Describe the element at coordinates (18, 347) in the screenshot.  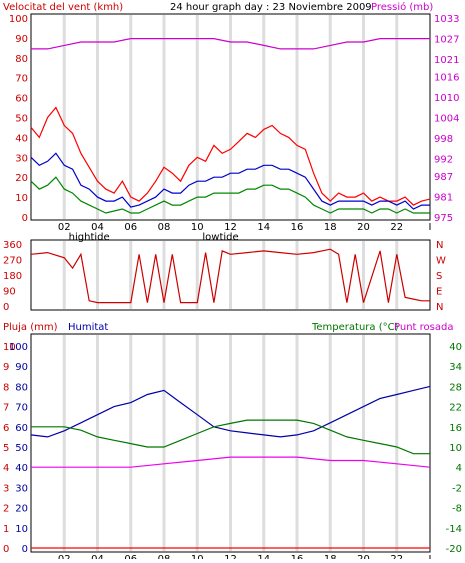
I see `humidity-y-tick-label: 100` at that location.